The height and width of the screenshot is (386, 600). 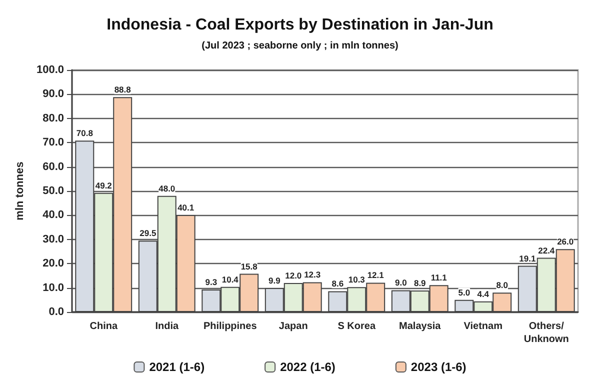 What do you see at coordinates (401, 283) in the screenshot?
I see `data-label: 9.0` at bounding box center [401, 283].